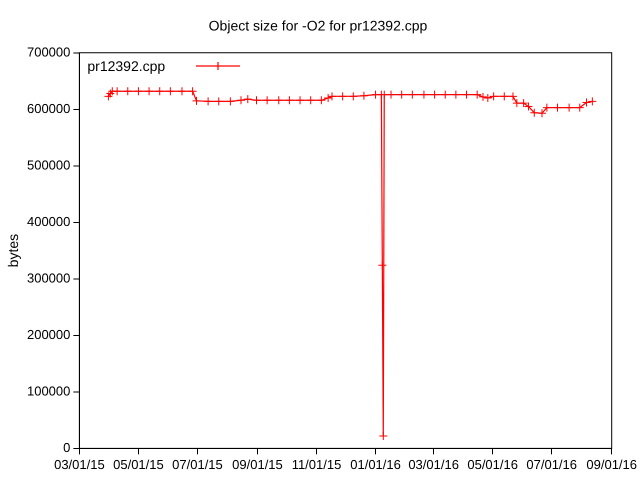  Describe the element at coordinates (79, 464) in the screenshot. I see `x-tick-label: 03/01/15` at that location.